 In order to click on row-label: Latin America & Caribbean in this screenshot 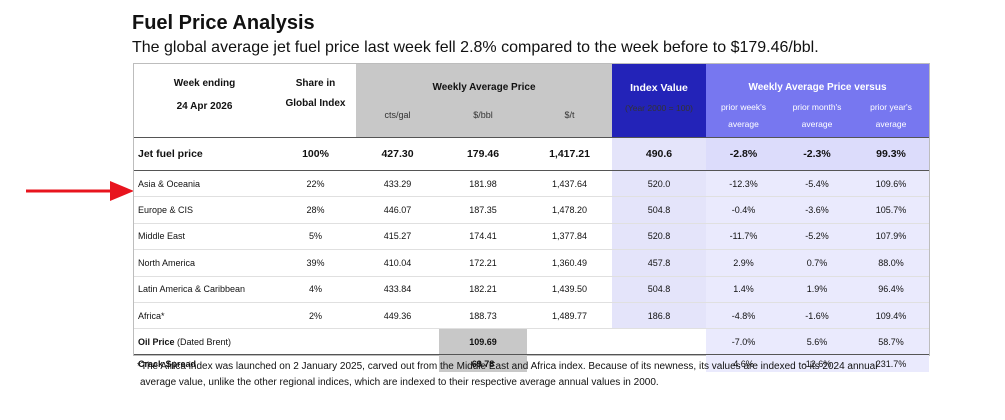, I will do `click(204, 289)`.